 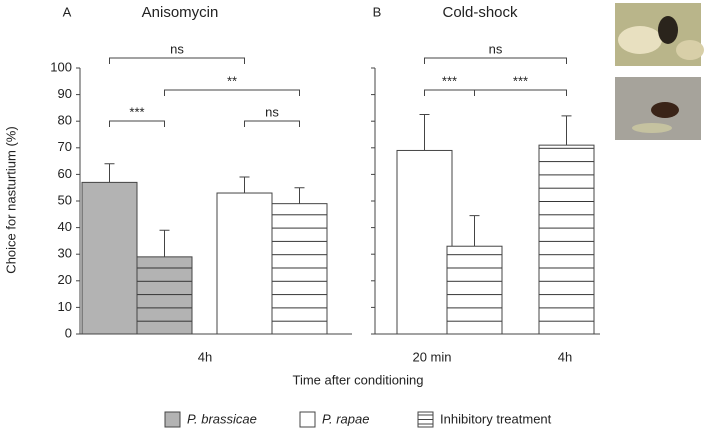 I want to click on legend-label: P. rapae, so click(x=345, y=418).